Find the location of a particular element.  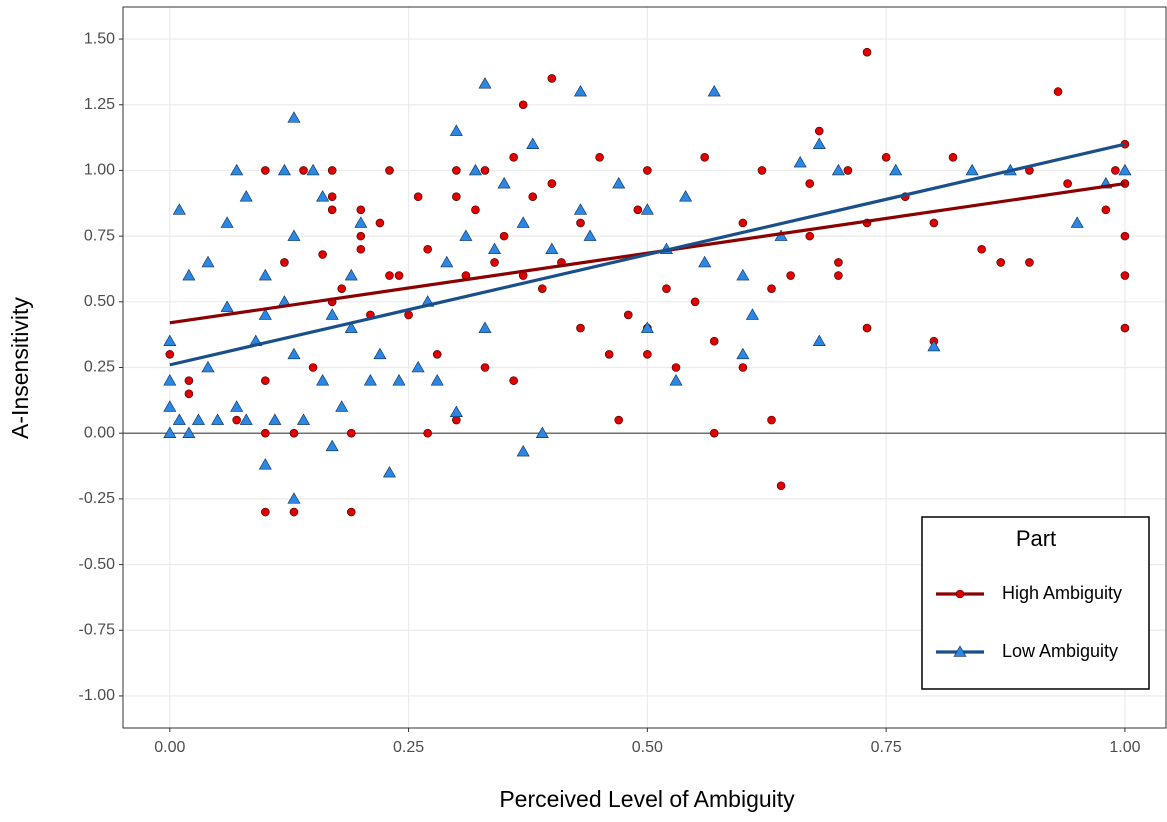

x-tick-label: 0.50 is located at coordinates (647, 747).